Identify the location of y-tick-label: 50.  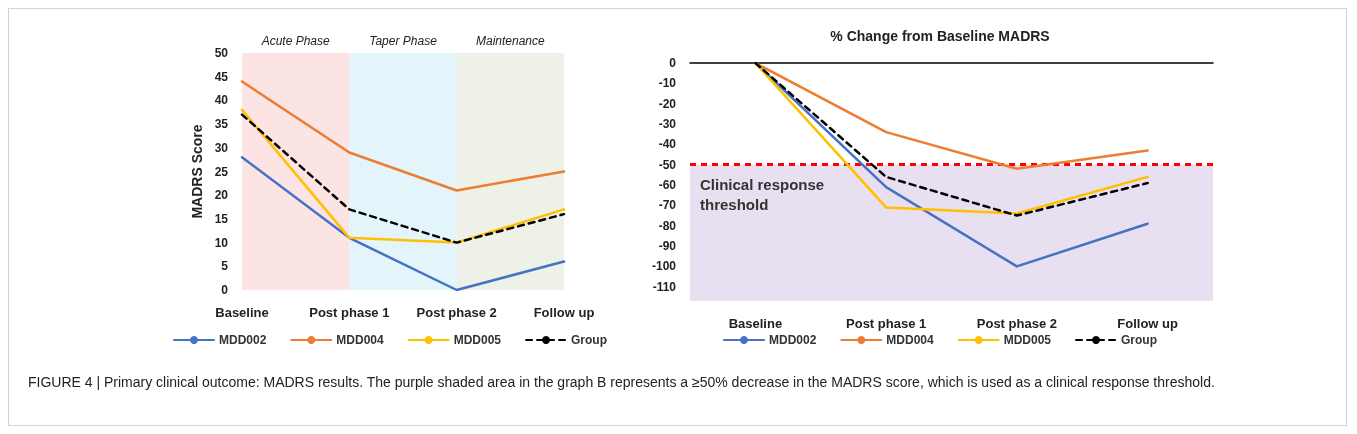
(221, 53).